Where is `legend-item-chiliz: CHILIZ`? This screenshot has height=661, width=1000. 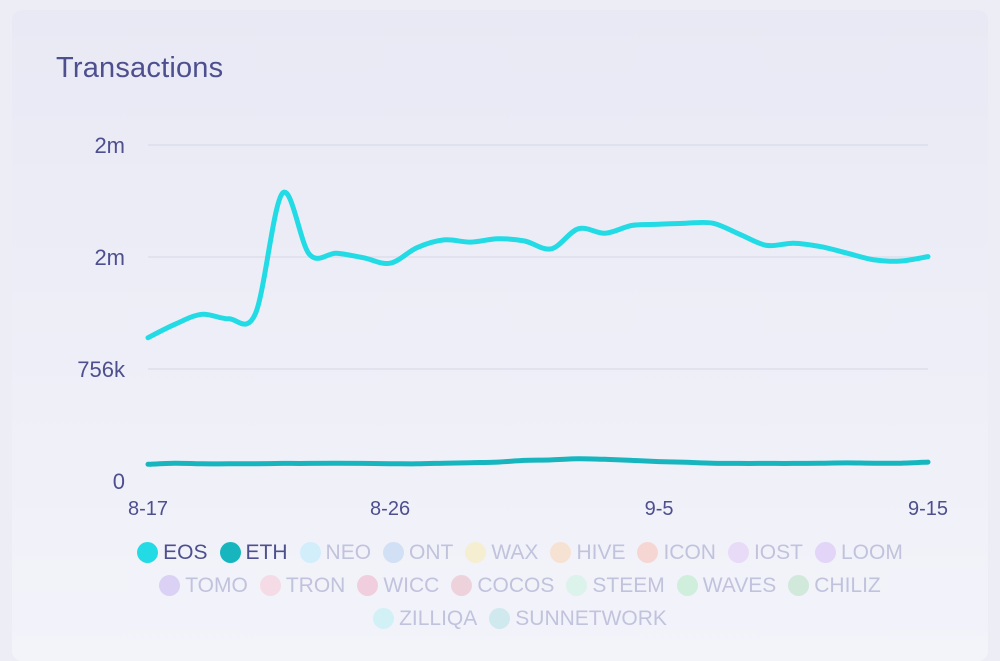 legend-item-chiliz: CHILIZ is located at coordinates (834, 585).